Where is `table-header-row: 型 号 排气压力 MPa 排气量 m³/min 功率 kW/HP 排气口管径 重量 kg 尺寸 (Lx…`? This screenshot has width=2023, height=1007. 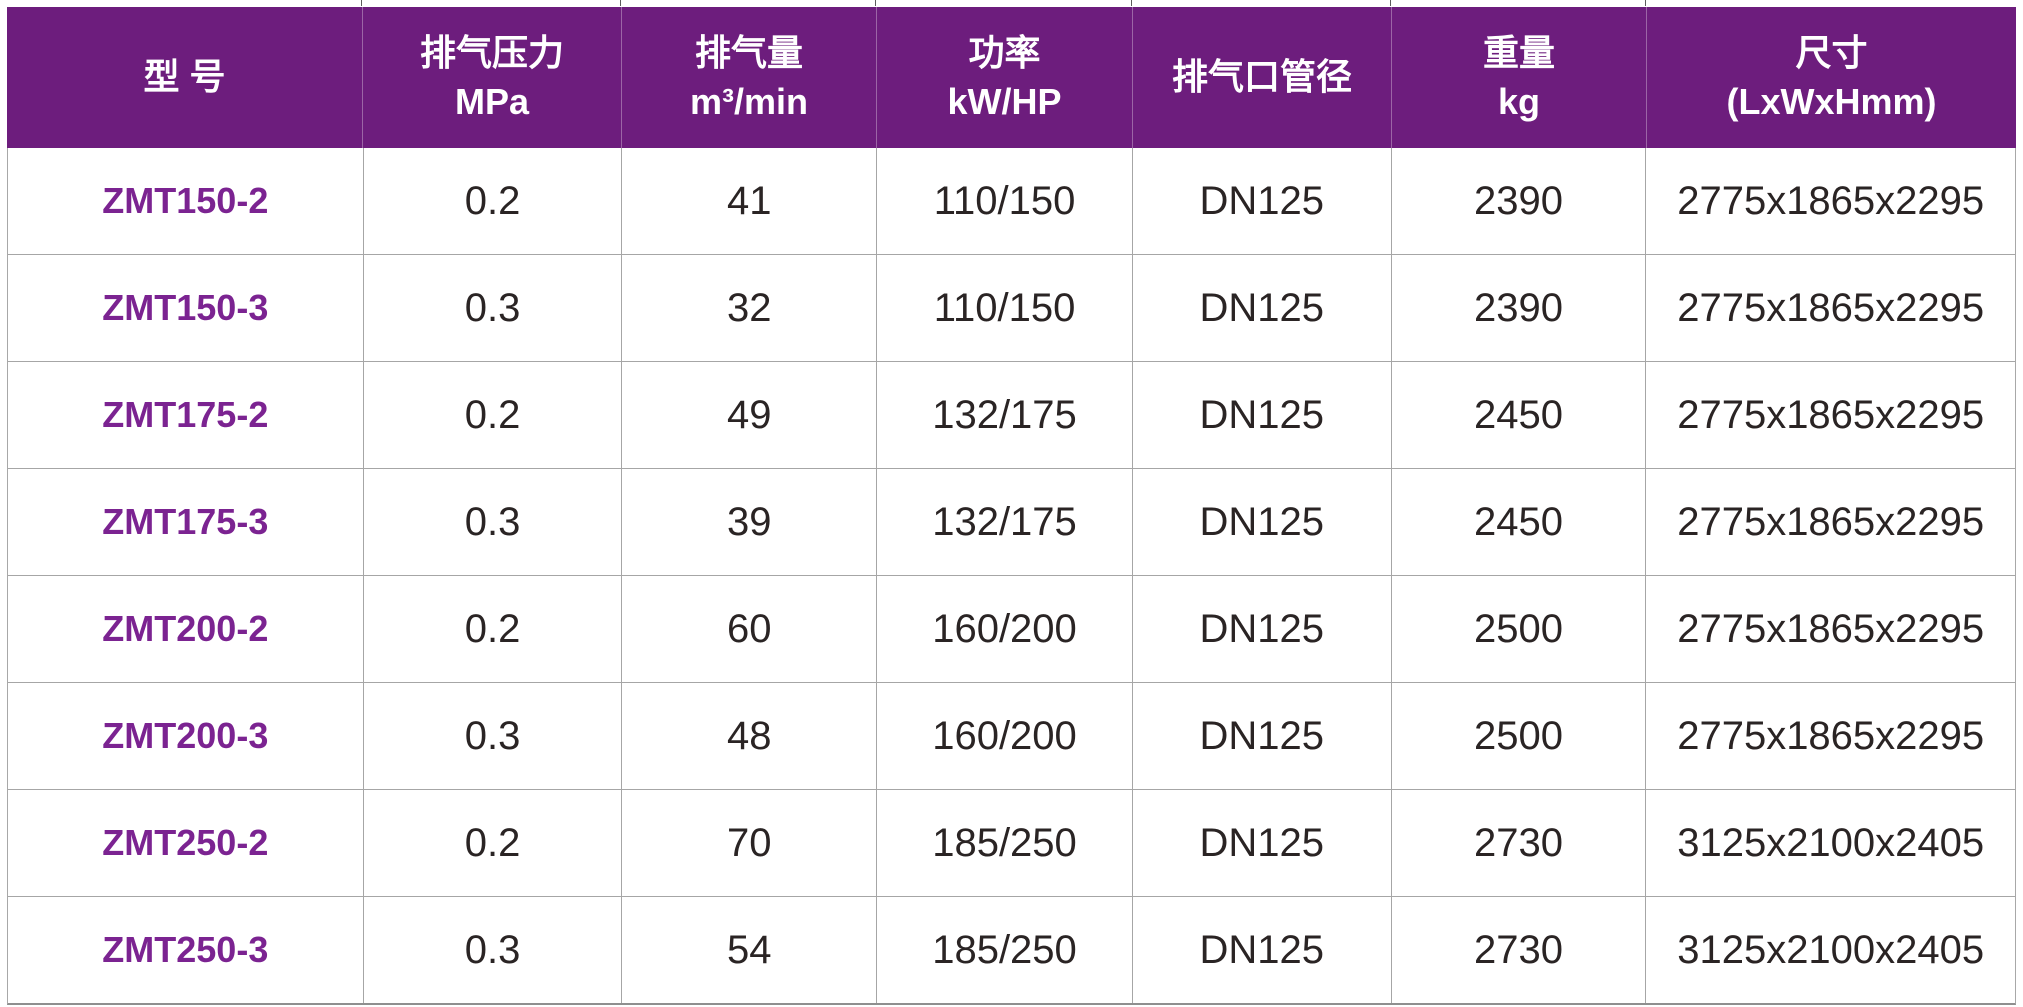
table-header-row: 型 号 排气压力 MPa 排气量 m³/min 功率 kW/HP 排气口管径 重量 kg 尺寸 (Lx… is located at coordinates (1011, 77).